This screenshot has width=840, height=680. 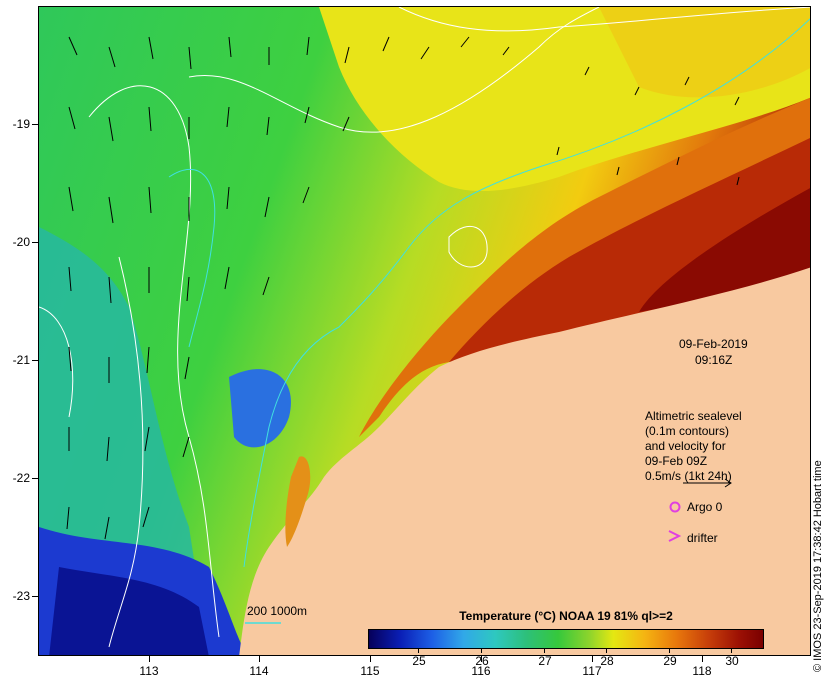 I want to click on isobath-label: 200 1000m, so click(x=277, y=611).